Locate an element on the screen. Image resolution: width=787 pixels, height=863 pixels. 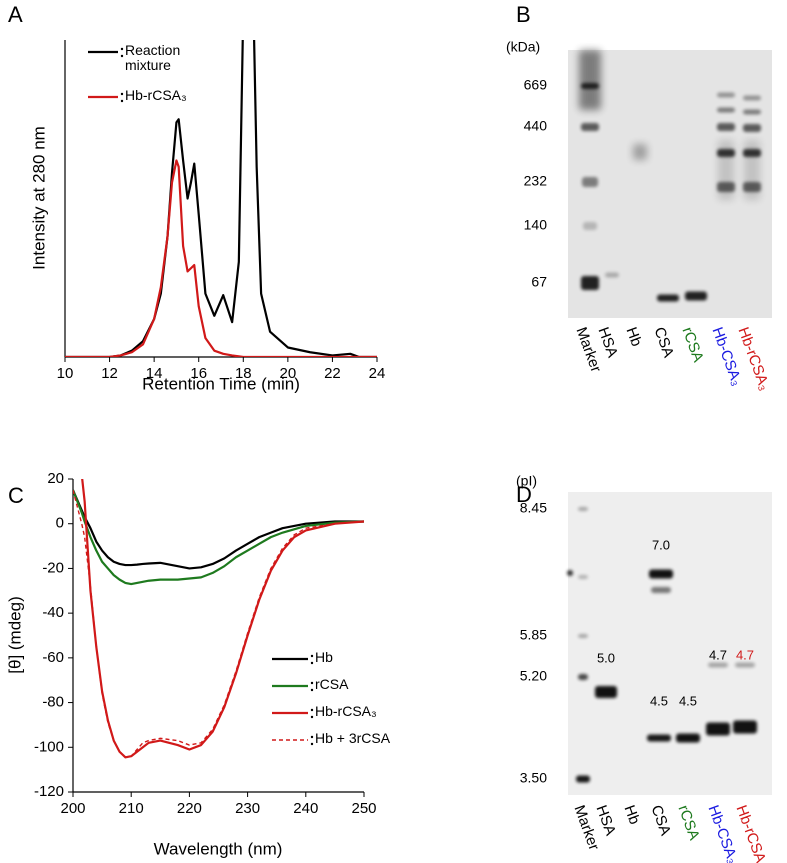
legend-label: Hb is located at coordinates (324, 657).